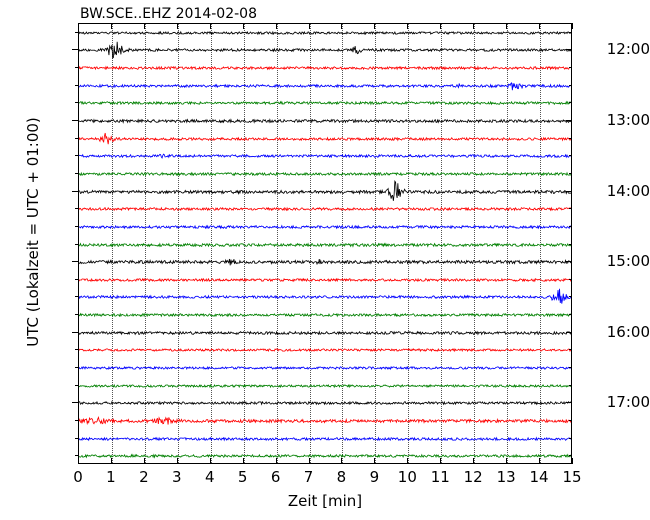  What do you see at coordinates (341, 477) in the screenshot?
I see `x-tick-label: 8` at bounding box center [341, 477].